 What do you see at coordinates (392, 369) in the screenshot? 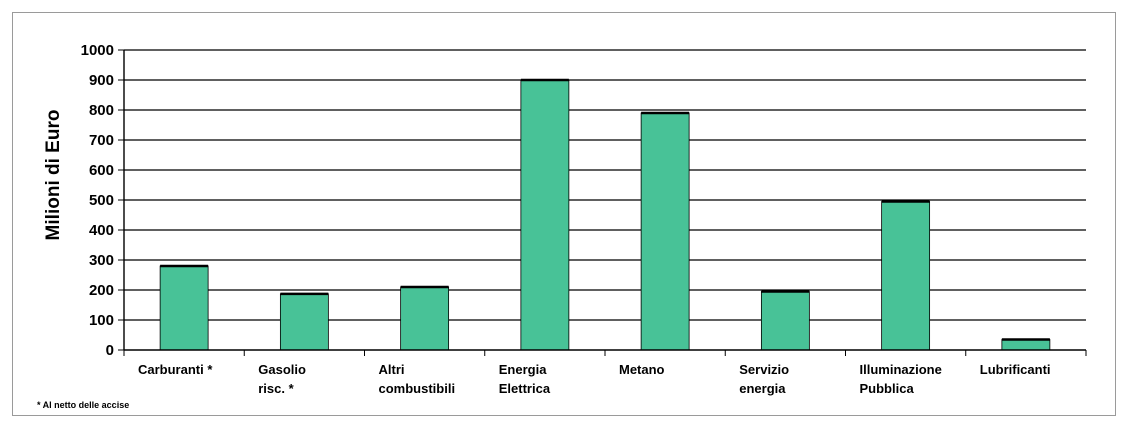
I see `x-tick-label-line: Altri` at bounding box center [392, 369].